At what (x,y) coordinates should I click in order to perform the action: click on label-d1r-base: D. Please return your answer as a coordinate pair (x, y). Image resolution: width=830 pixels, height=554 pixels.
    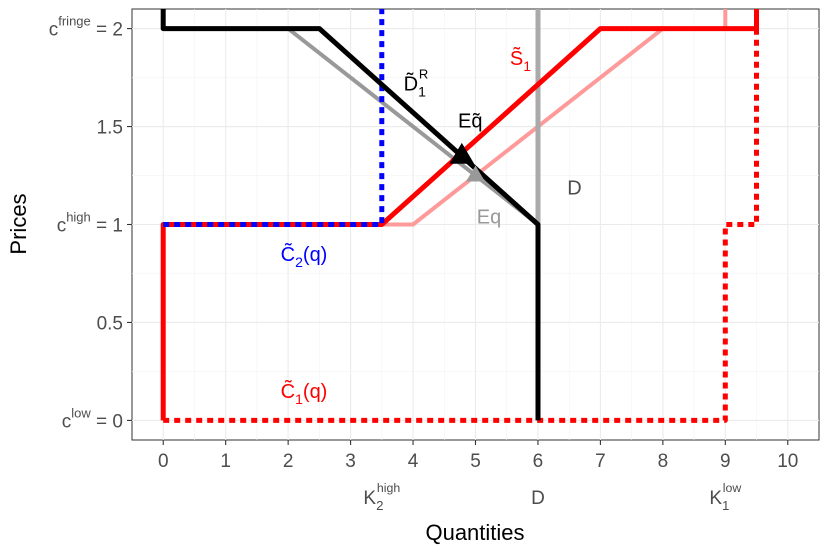
    Looking at the image, I should click on (411, 83).